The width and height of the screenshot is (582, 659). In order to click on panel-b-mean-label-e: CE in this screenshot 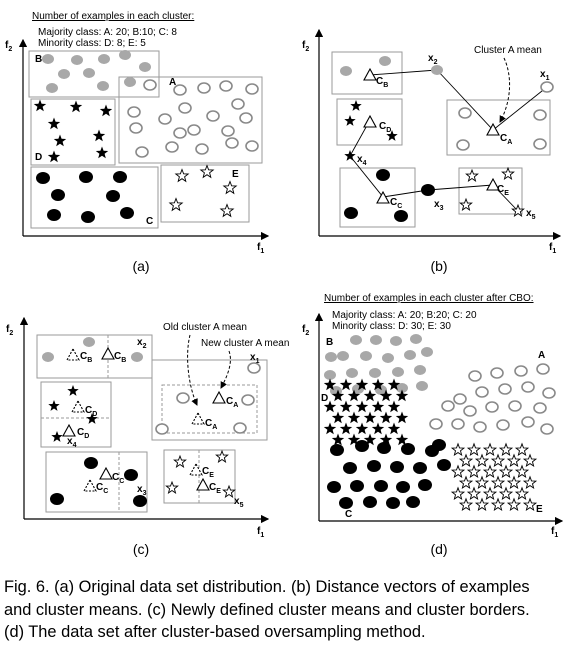, I will do `click(503, 190)`.